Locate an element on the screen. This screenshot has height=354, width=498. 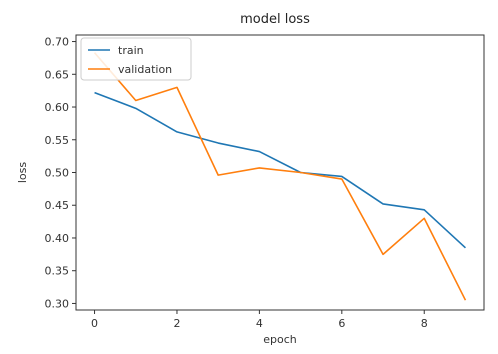
y-tick-label: 0.55 is located at coordinates (57, 140).